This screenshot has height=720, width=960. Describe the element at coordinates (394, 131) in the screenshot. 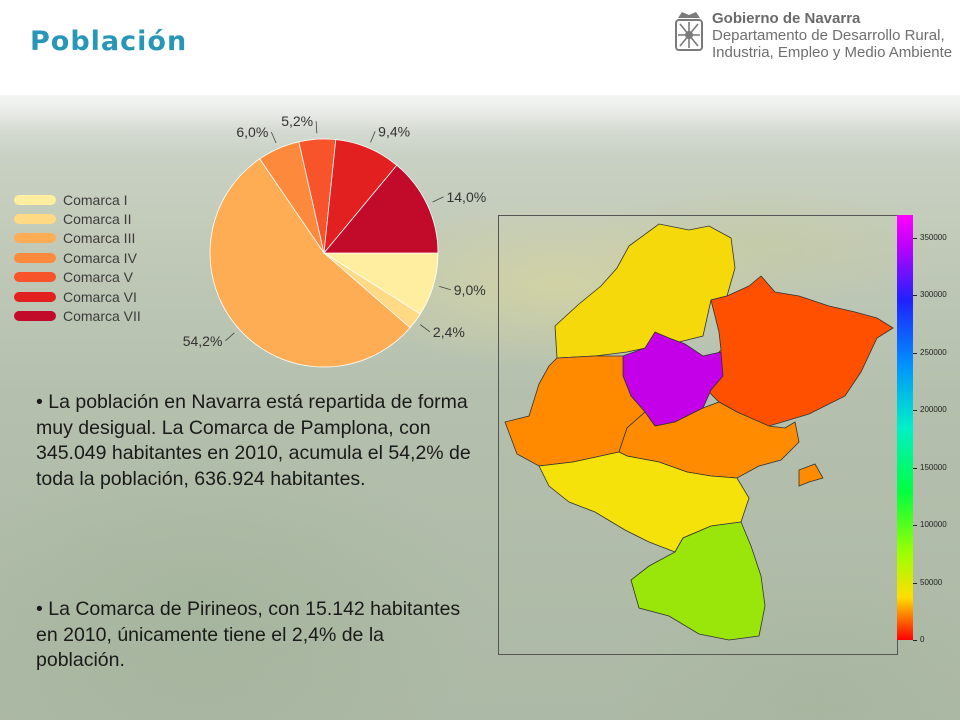

I see `pie-label-6: 9,4%` at that location.